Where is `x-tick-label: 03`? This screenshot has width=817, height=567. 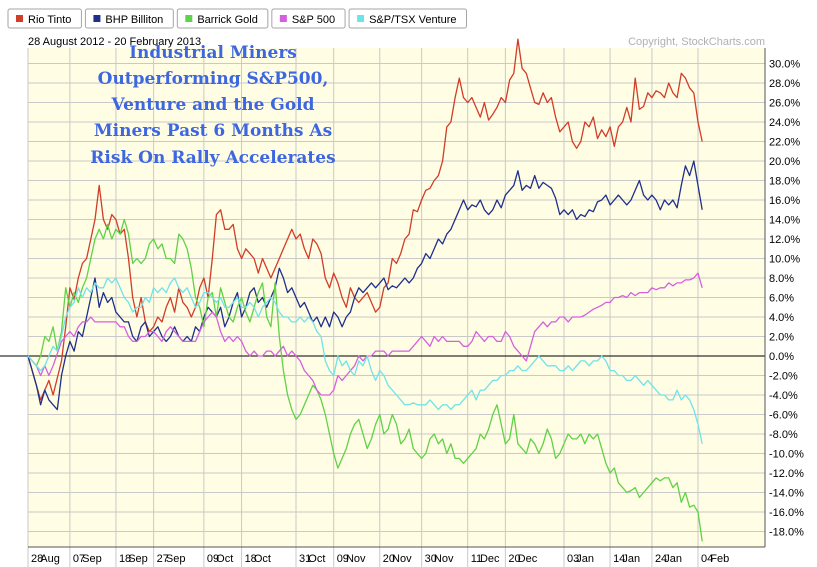
x-tick-label: 03 is located at coordinates (573, 559).